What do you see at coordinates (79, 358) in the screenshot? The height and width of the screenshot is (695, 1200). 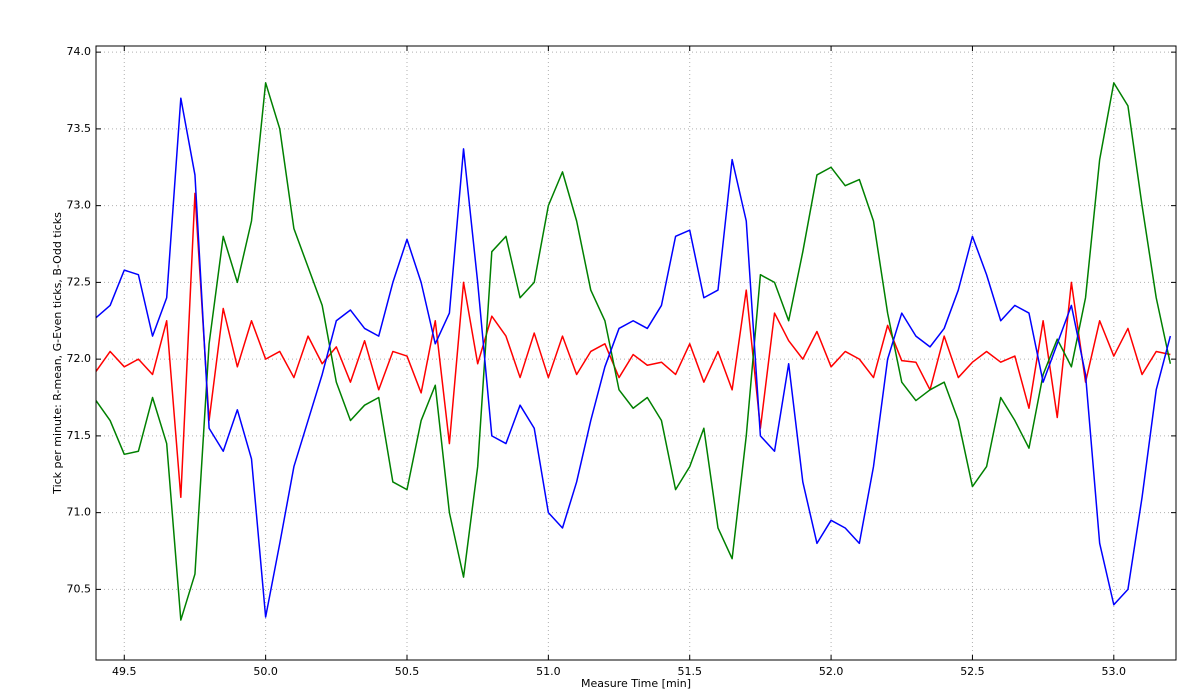 I see `y-tick-label: 72.0` at bounding box center [79, 358].